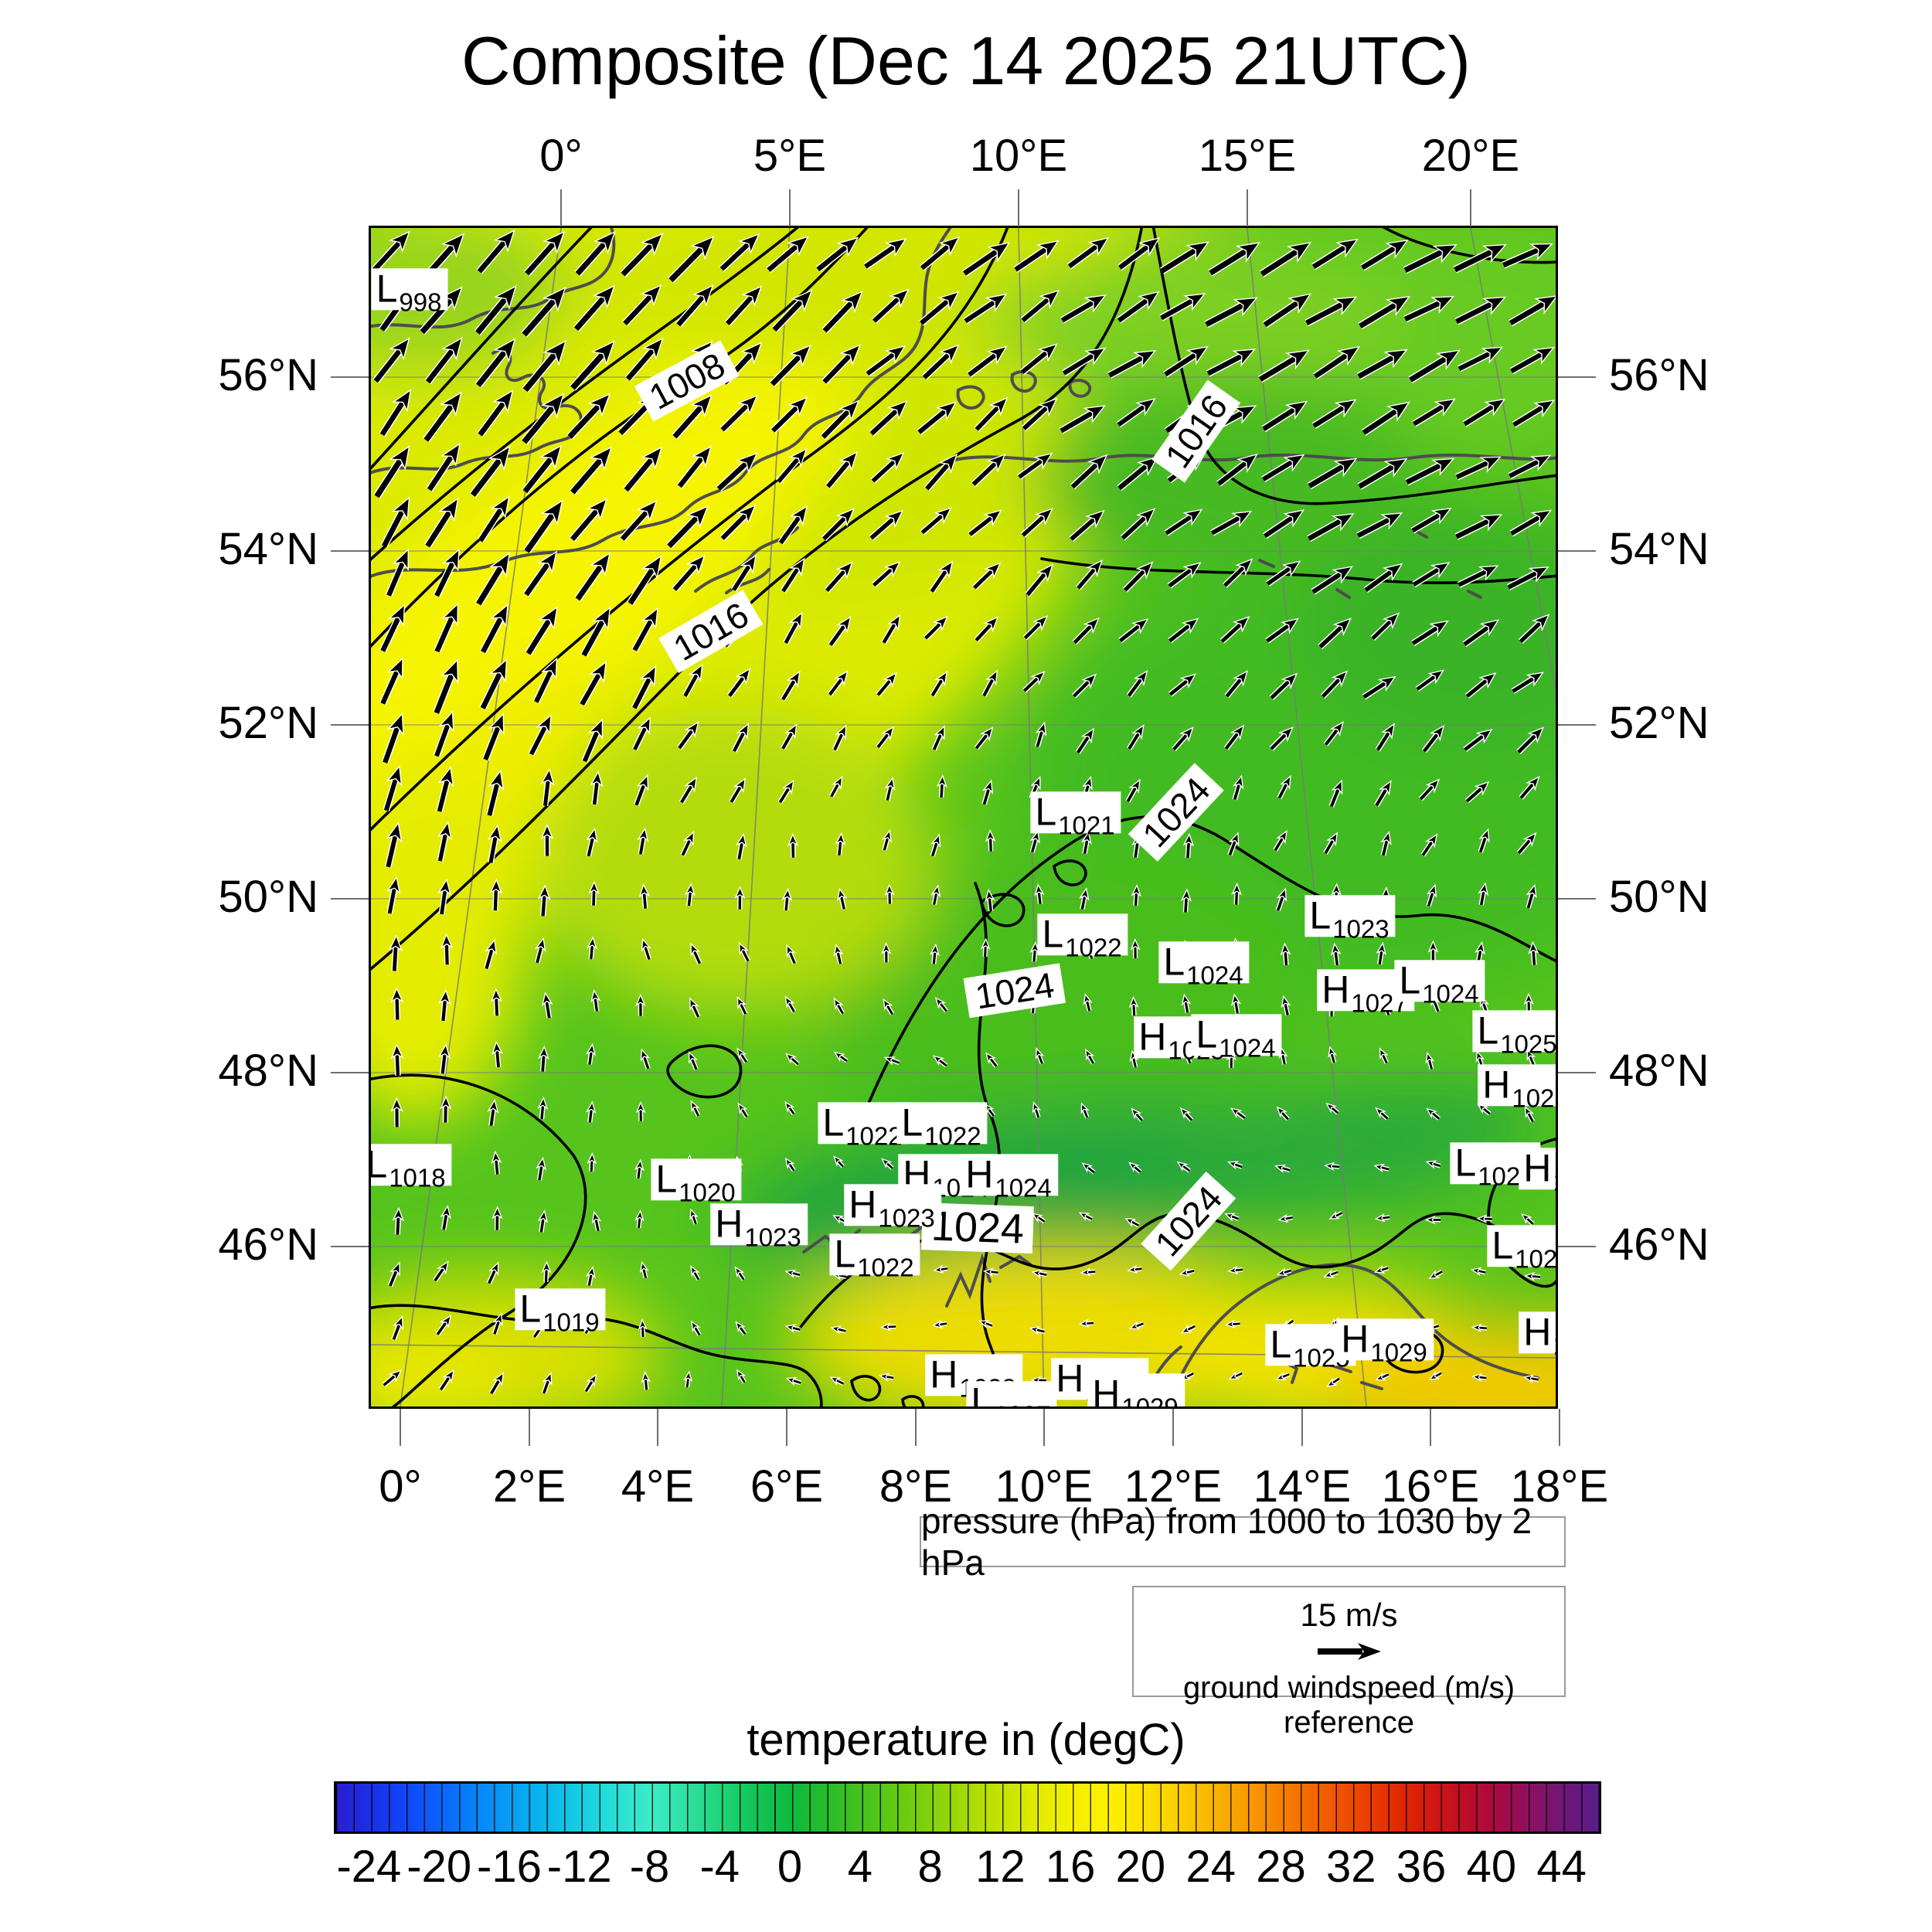 The height and width of the screenshot is (1932, 1932). What do you see at coordinates (268, 723) in the screenshot?
I see `left-axis-label: 52°N` at bounding box center [268, 723].